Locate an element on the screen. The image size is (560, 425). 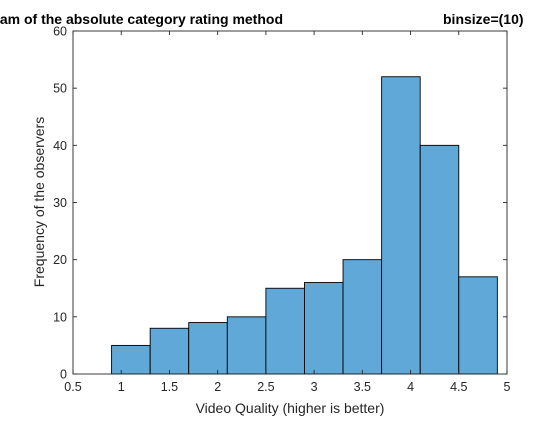
chart-title-binsize: binsize=(10) is located at coordinates (483, 19).